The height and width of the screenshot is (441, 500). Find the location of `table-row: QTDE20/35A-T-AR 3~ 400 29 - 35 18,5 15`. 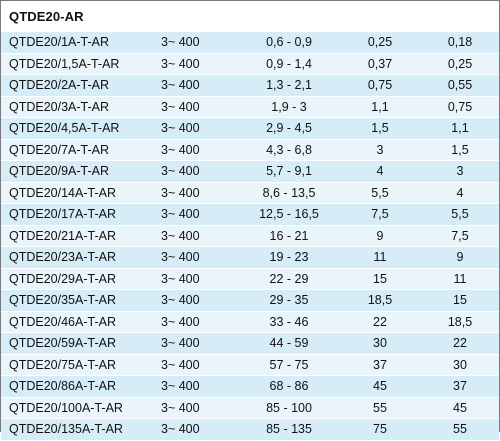

table-row: QTDE20/35A-T-AR 3~ 400 29 - 35 18,5 15 is located at coordinates (250, 300).